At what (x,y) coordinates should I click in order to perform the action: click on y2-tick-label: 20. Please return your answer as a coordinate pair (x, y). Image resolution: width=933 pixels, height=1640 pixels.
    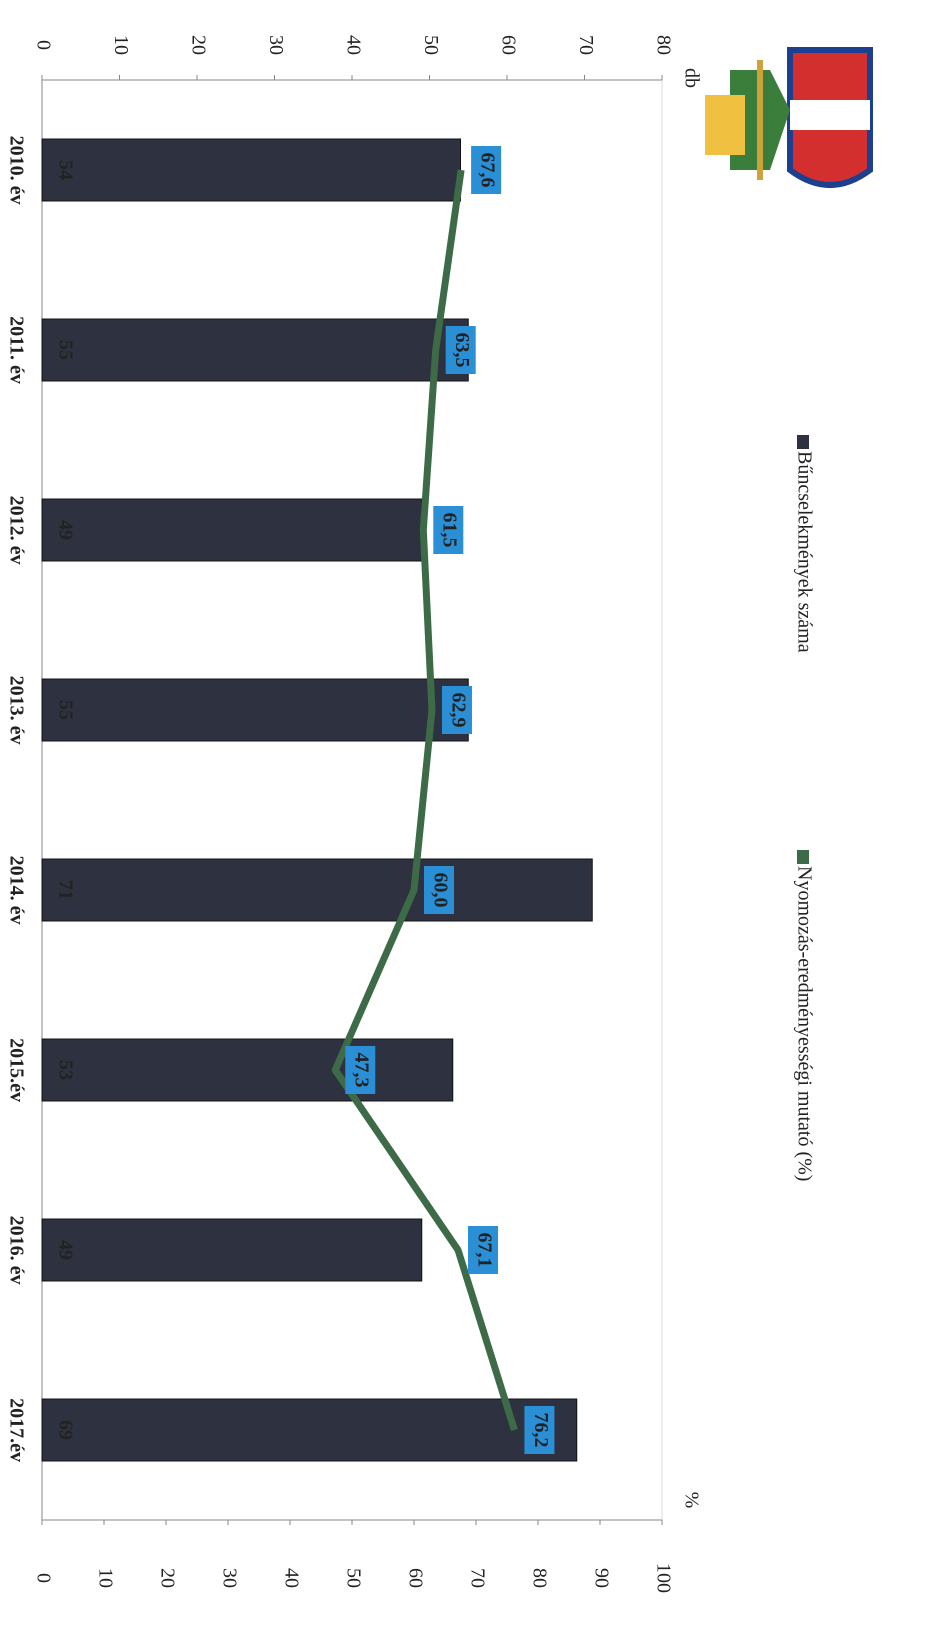
    Looking at the image, I should click on (167, 1578).